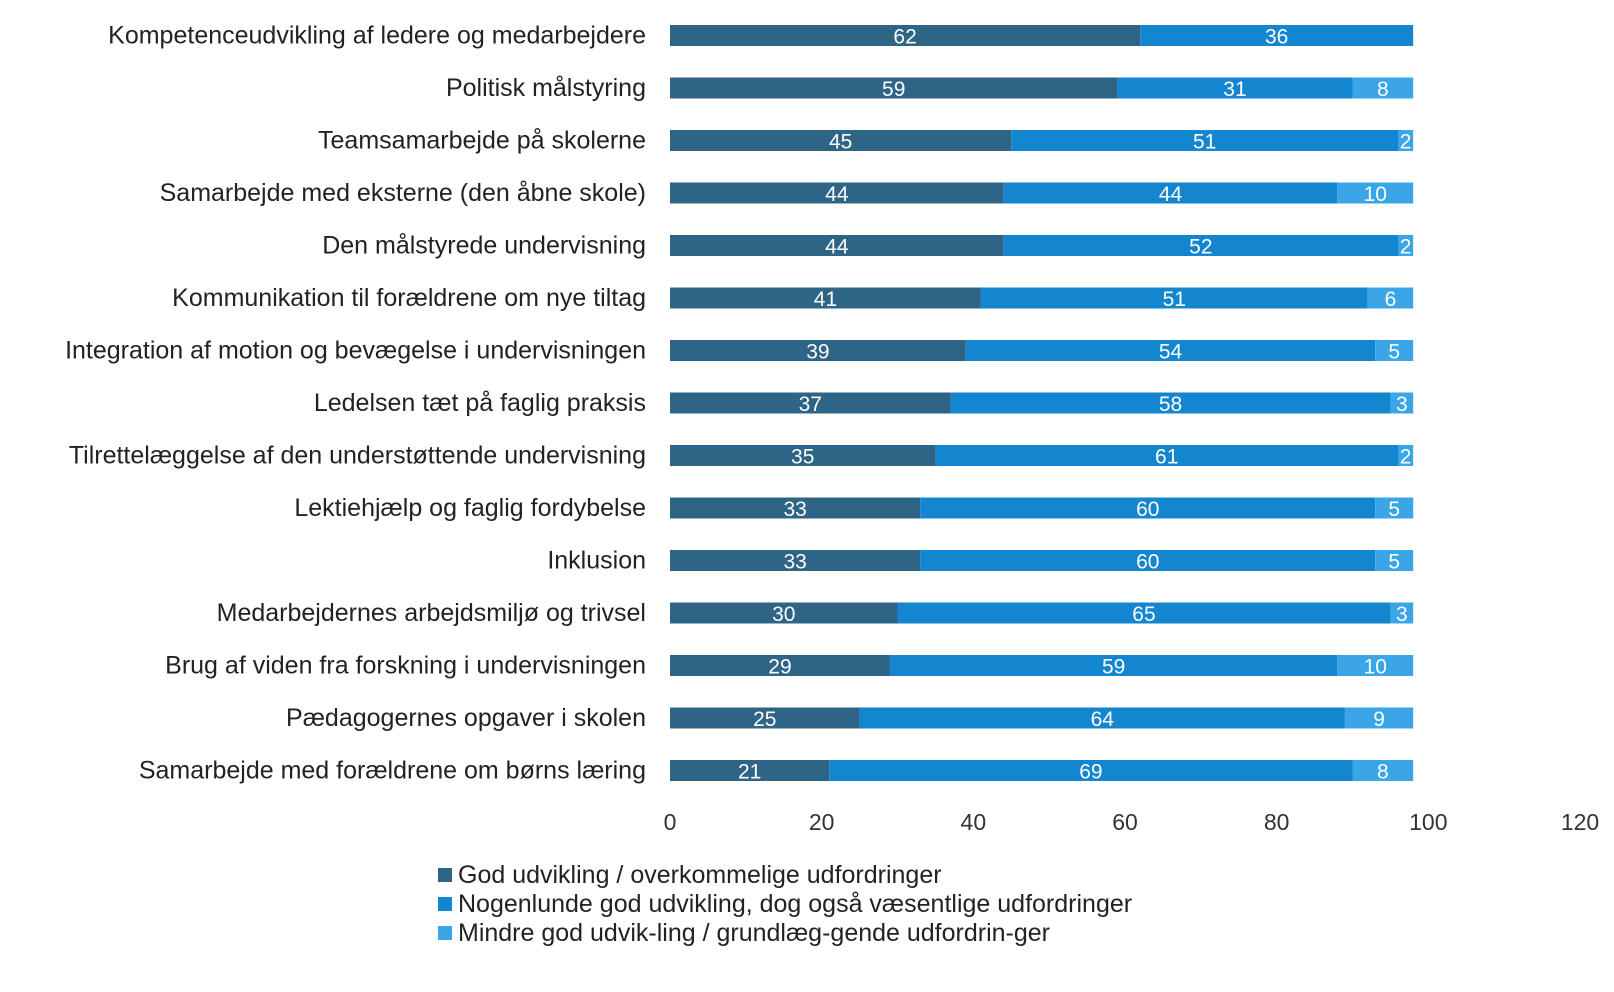 Image resolution: width=1614 pixels, height=992 pixels. Describe the element at coordinates (546, 88) in the screenshot. I see `category-label: Politisk målstyring` at that location.